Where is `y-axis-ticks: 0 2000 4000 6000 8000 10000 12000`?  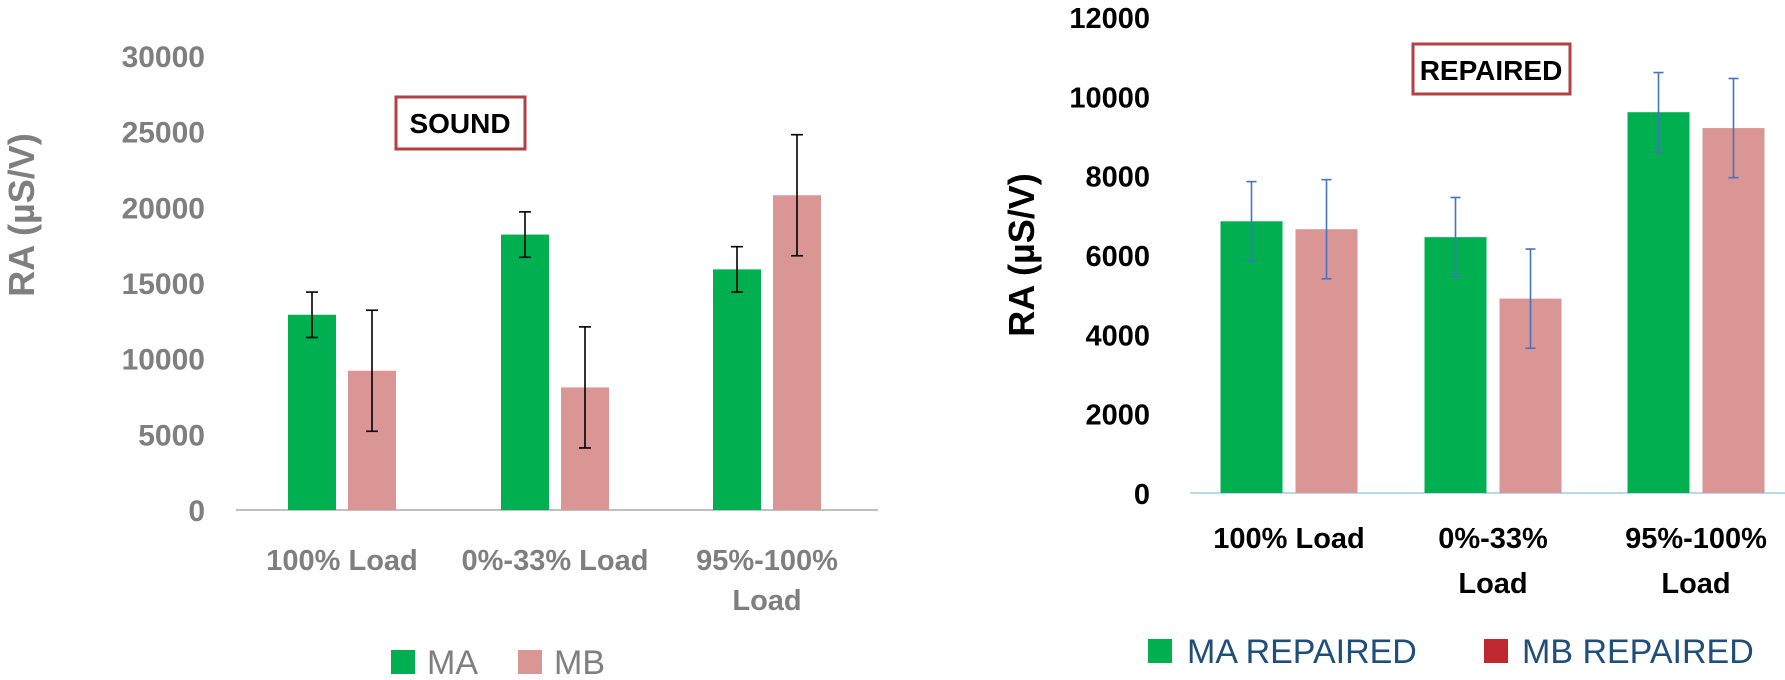 y-axis-ticks: 0 2000 4000 6000 8000 10000 12000 is located at coordinates (1109, 257).